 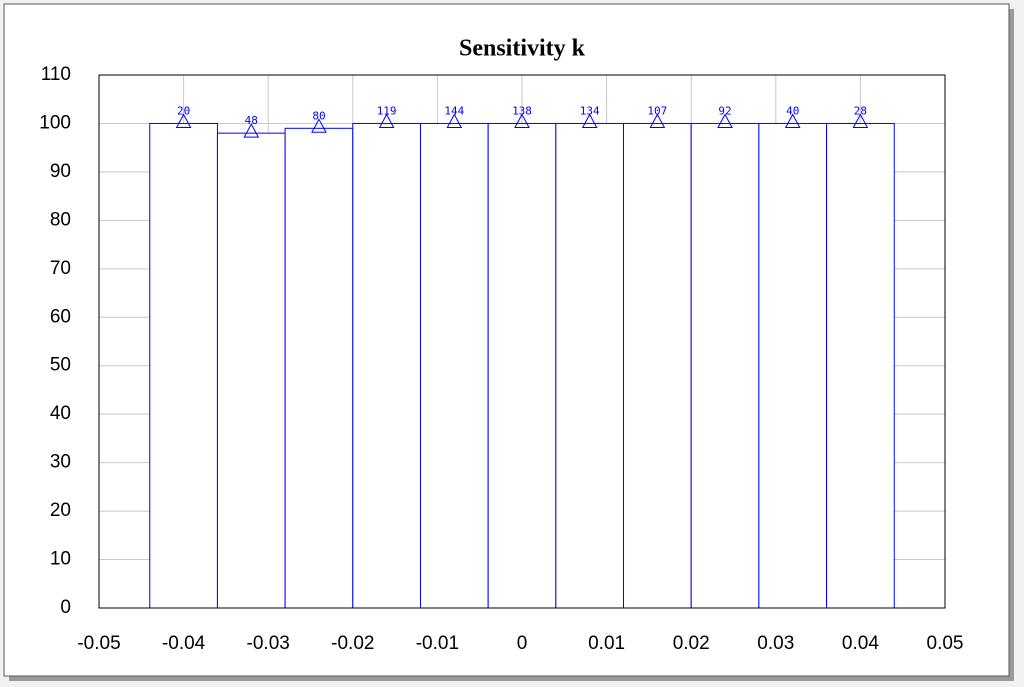 What do you see at coordinates (60, 365) in the screenshot?
I see `y-tick-label: 50` at bounding box center [60, 365].